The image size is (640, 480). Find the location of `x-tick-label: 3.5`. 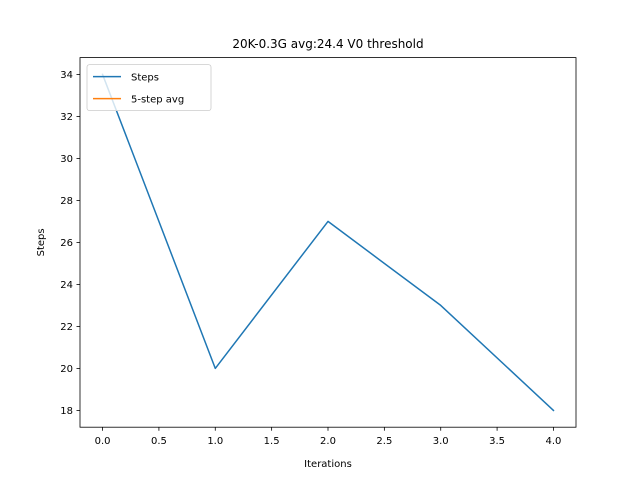

x-tick-label: 3.5 is located at coordinates (497, 441).